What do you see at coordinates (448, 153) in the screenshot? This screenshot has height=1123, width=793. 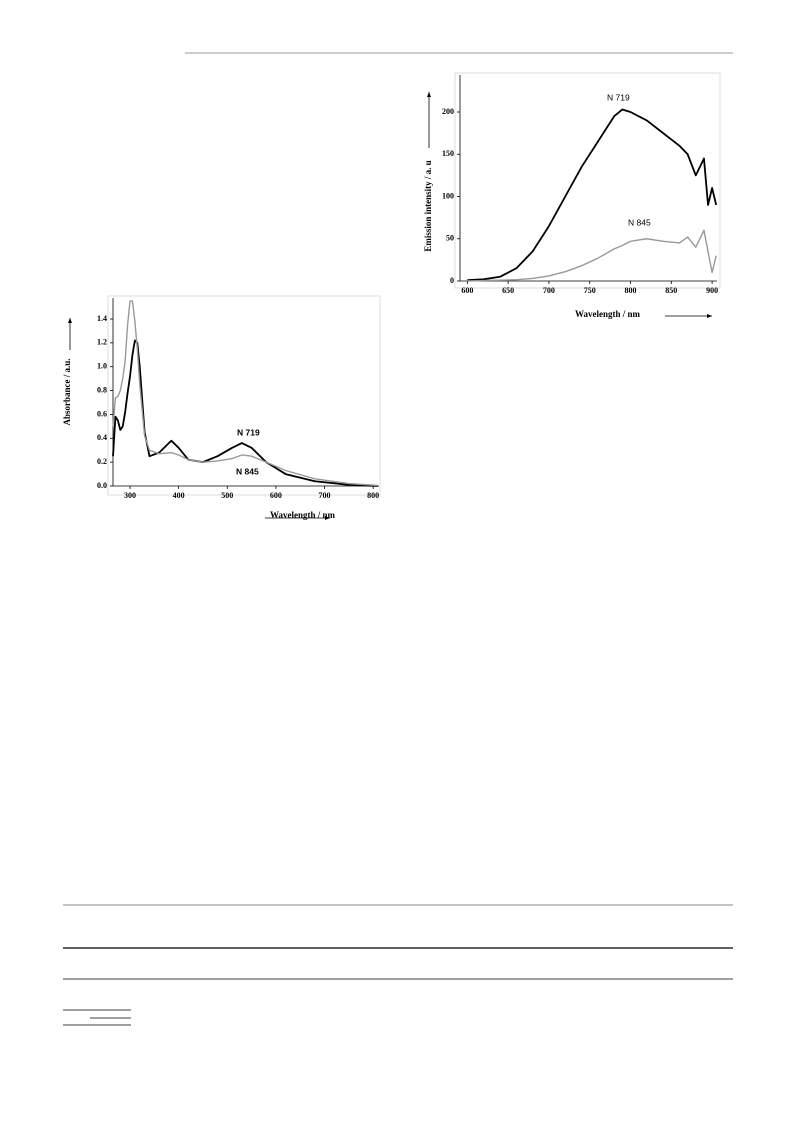 I see `y-tick-label: 150` at bounding box center [448, 153].